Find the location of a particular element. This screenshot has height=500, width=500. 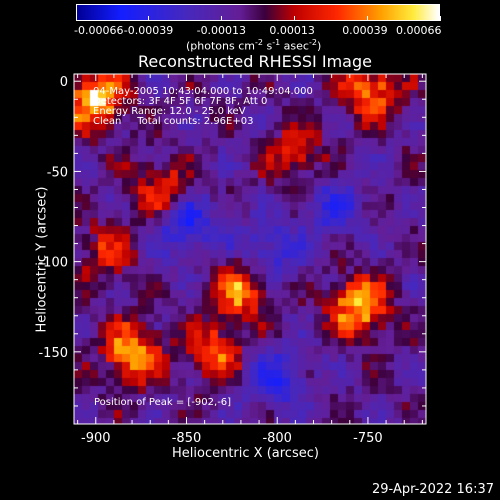

y-tick-label: -50 is located at coordinates (57, 172).